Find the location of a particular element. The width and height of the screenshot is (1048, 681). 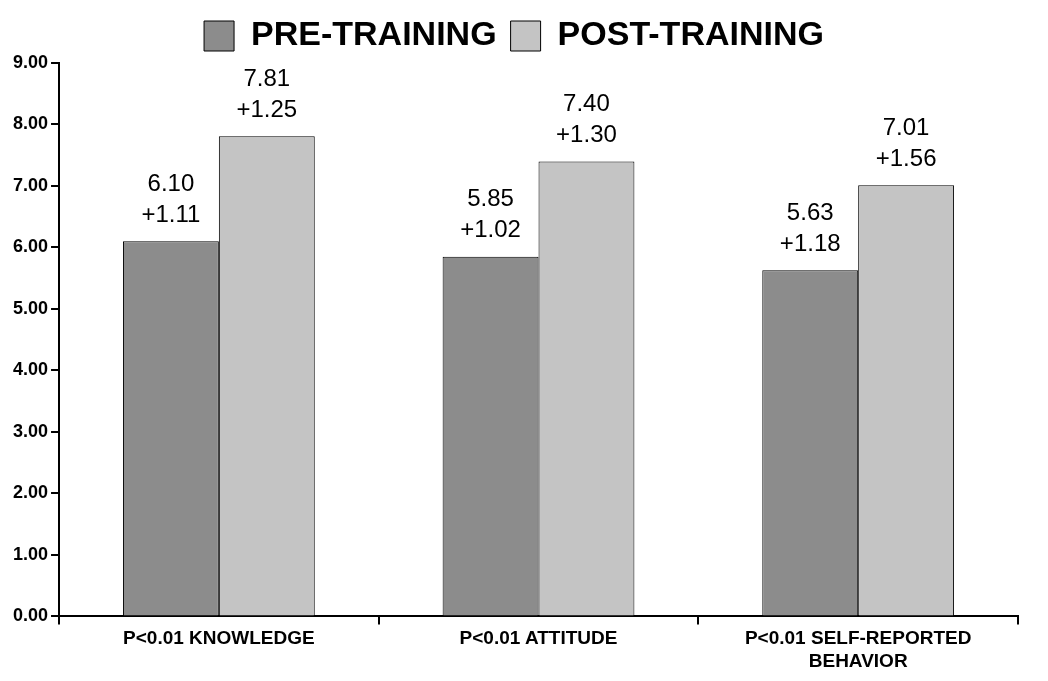

y-tick-label: 2.00 is located at coordinates (30, 492).